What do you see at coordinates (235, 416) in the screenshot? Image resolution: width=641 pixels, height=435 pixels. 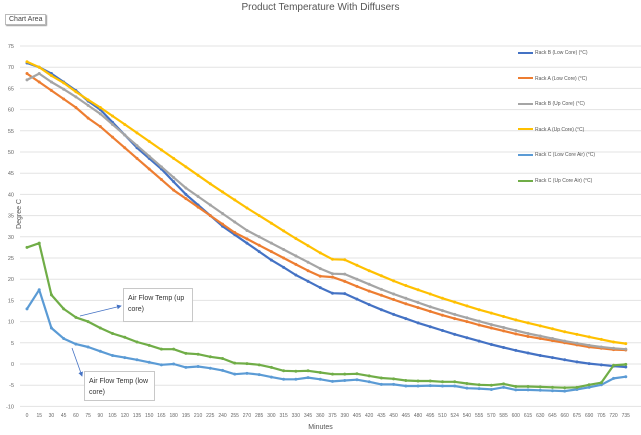 I see `x-tick-label: 255` at bounding box center [235, 416].